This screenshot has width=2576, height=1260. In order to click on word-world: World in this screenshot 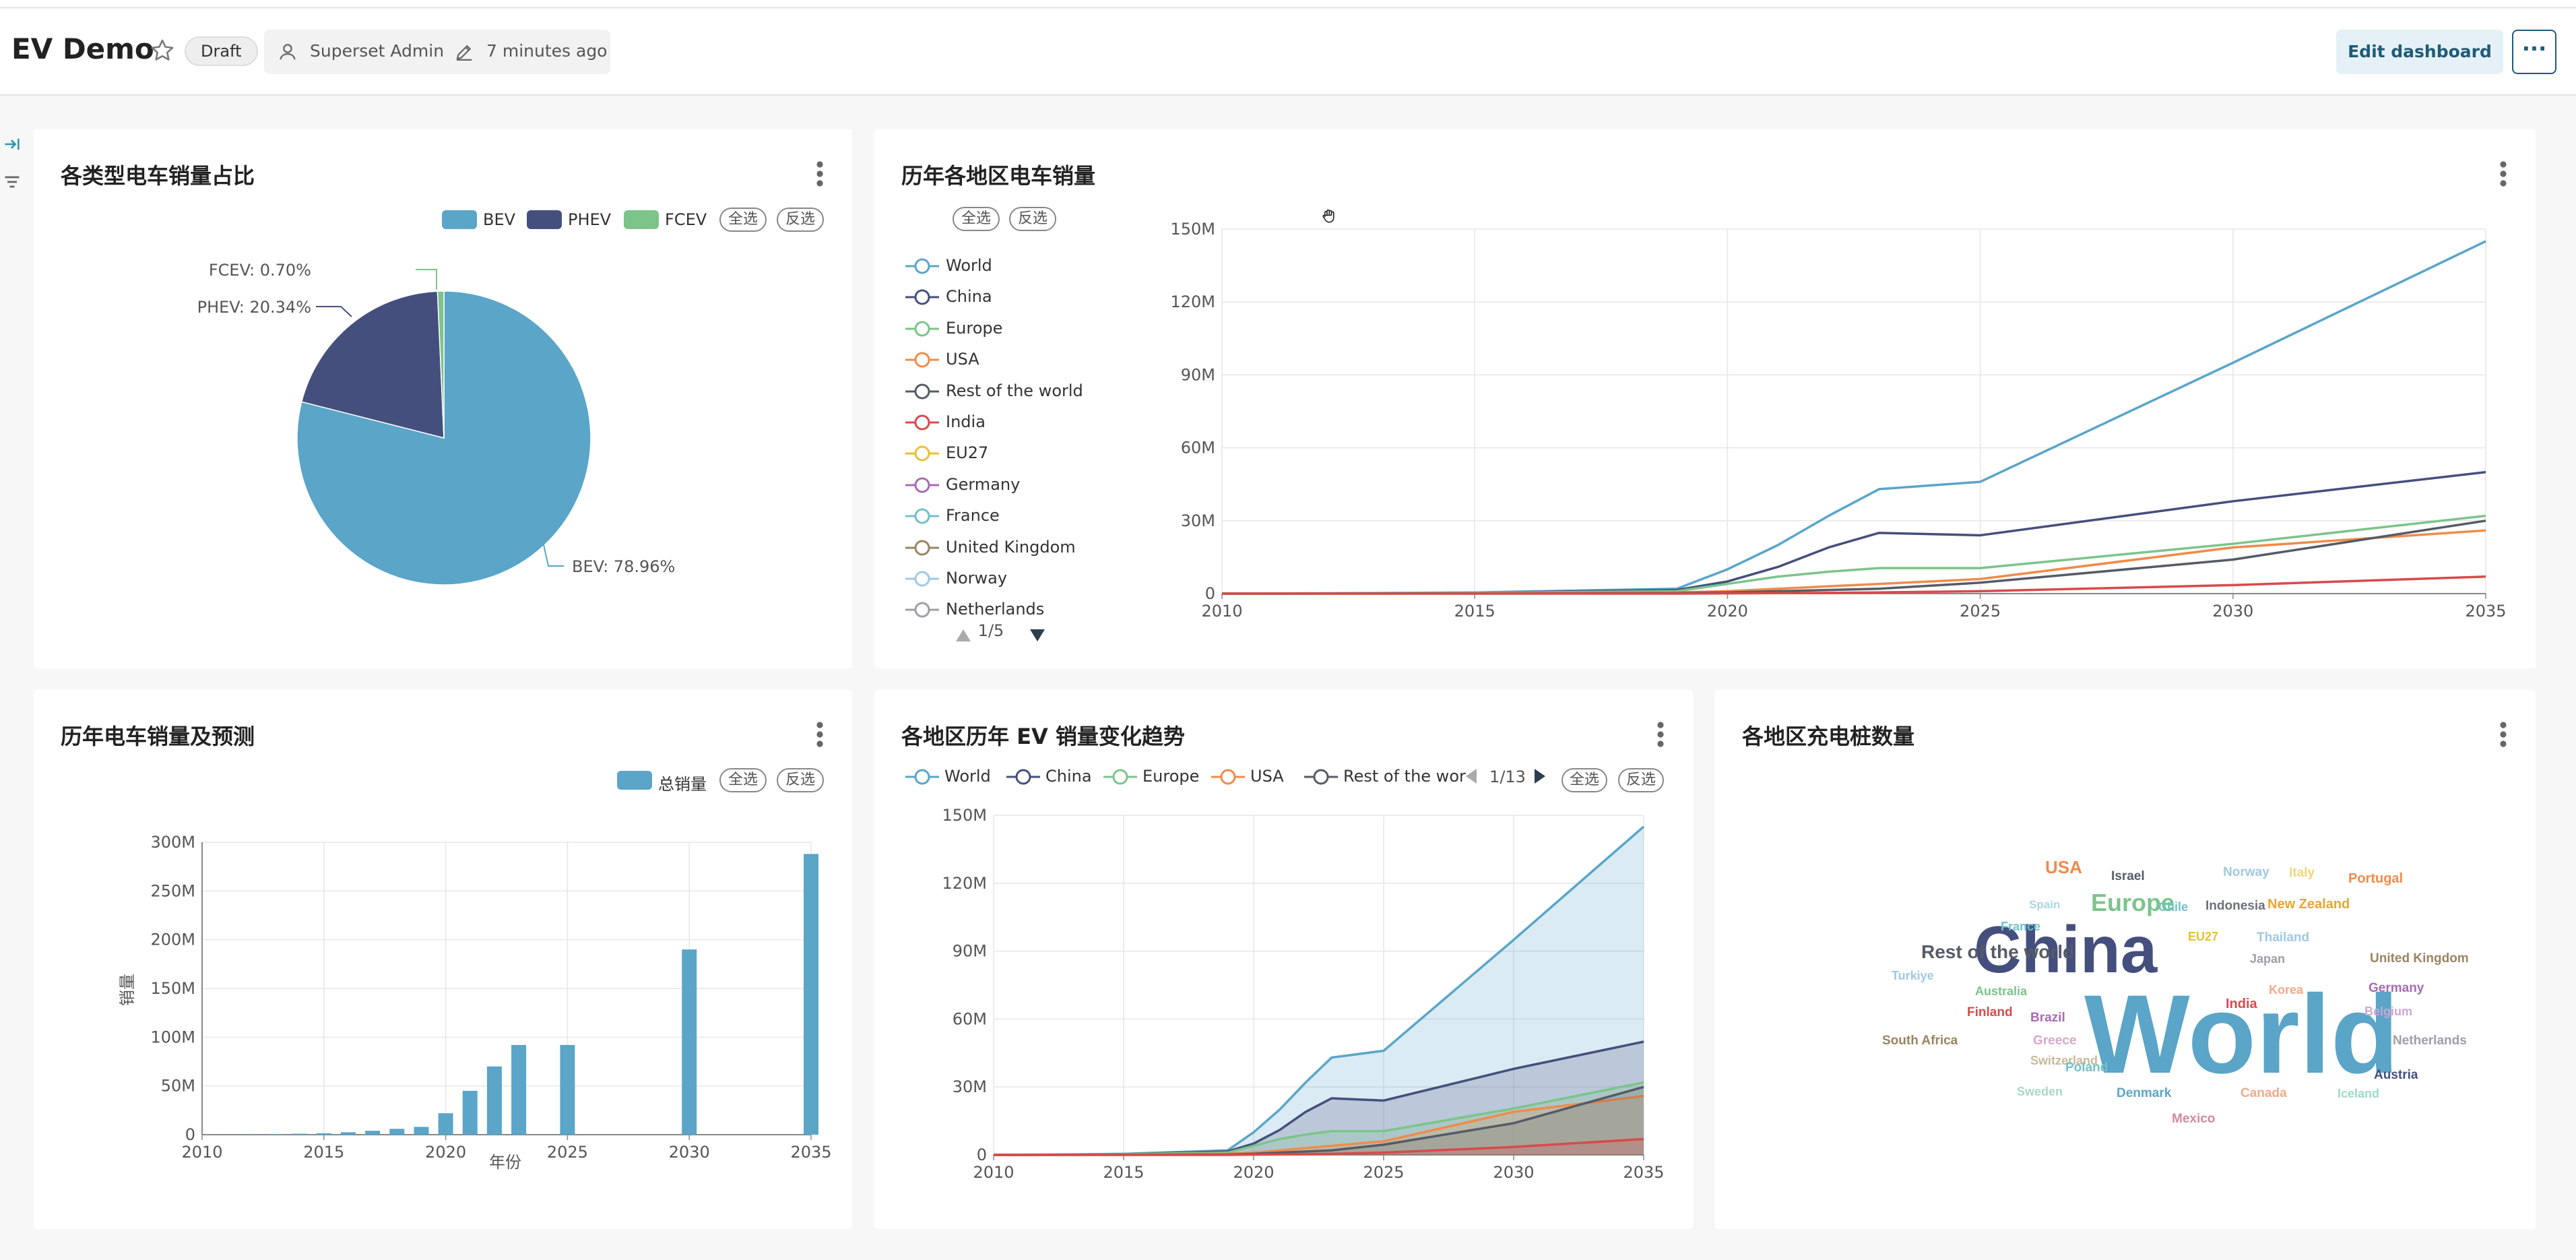, I will do `click(2241, 1034)`.